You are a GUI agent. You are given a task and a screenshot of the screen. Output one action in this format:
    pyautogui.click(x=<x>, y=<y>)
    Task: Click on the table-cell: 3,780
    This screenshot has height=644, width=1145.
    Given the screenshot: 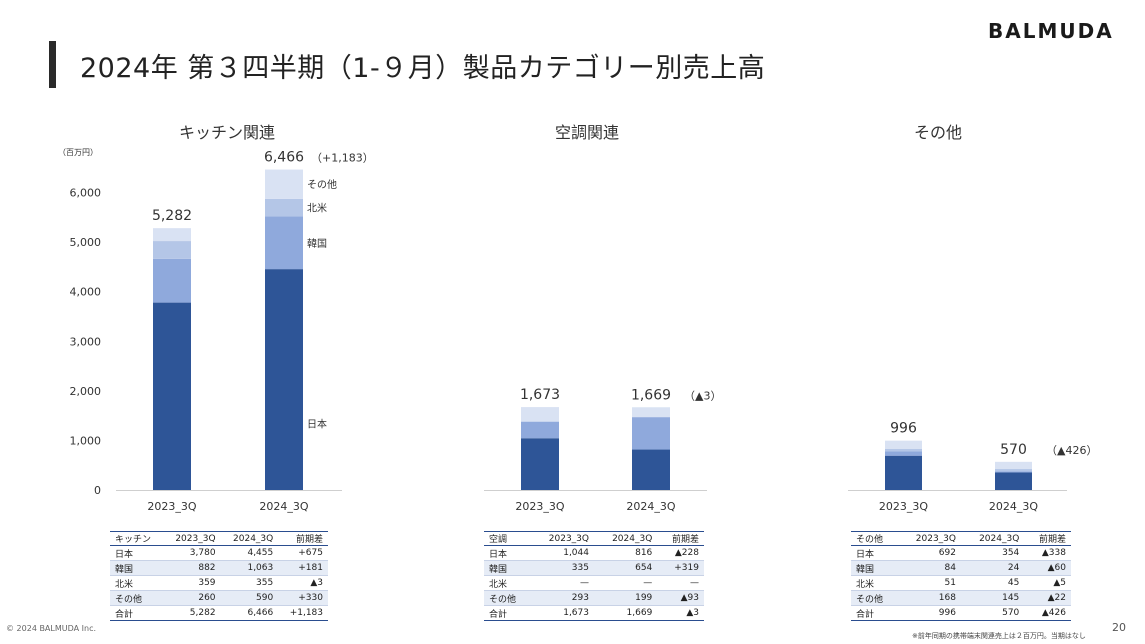 What is the action you would take?
    pyautogui.click(x=191, y=553)
    